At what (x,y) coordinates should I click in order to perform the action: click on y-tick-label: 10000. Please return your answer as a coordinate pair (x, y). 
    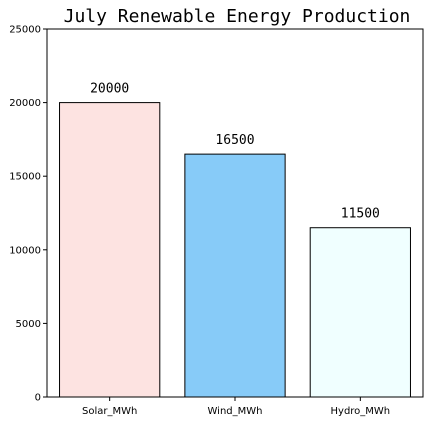
    Looking at the image, I should click on (25, 250).